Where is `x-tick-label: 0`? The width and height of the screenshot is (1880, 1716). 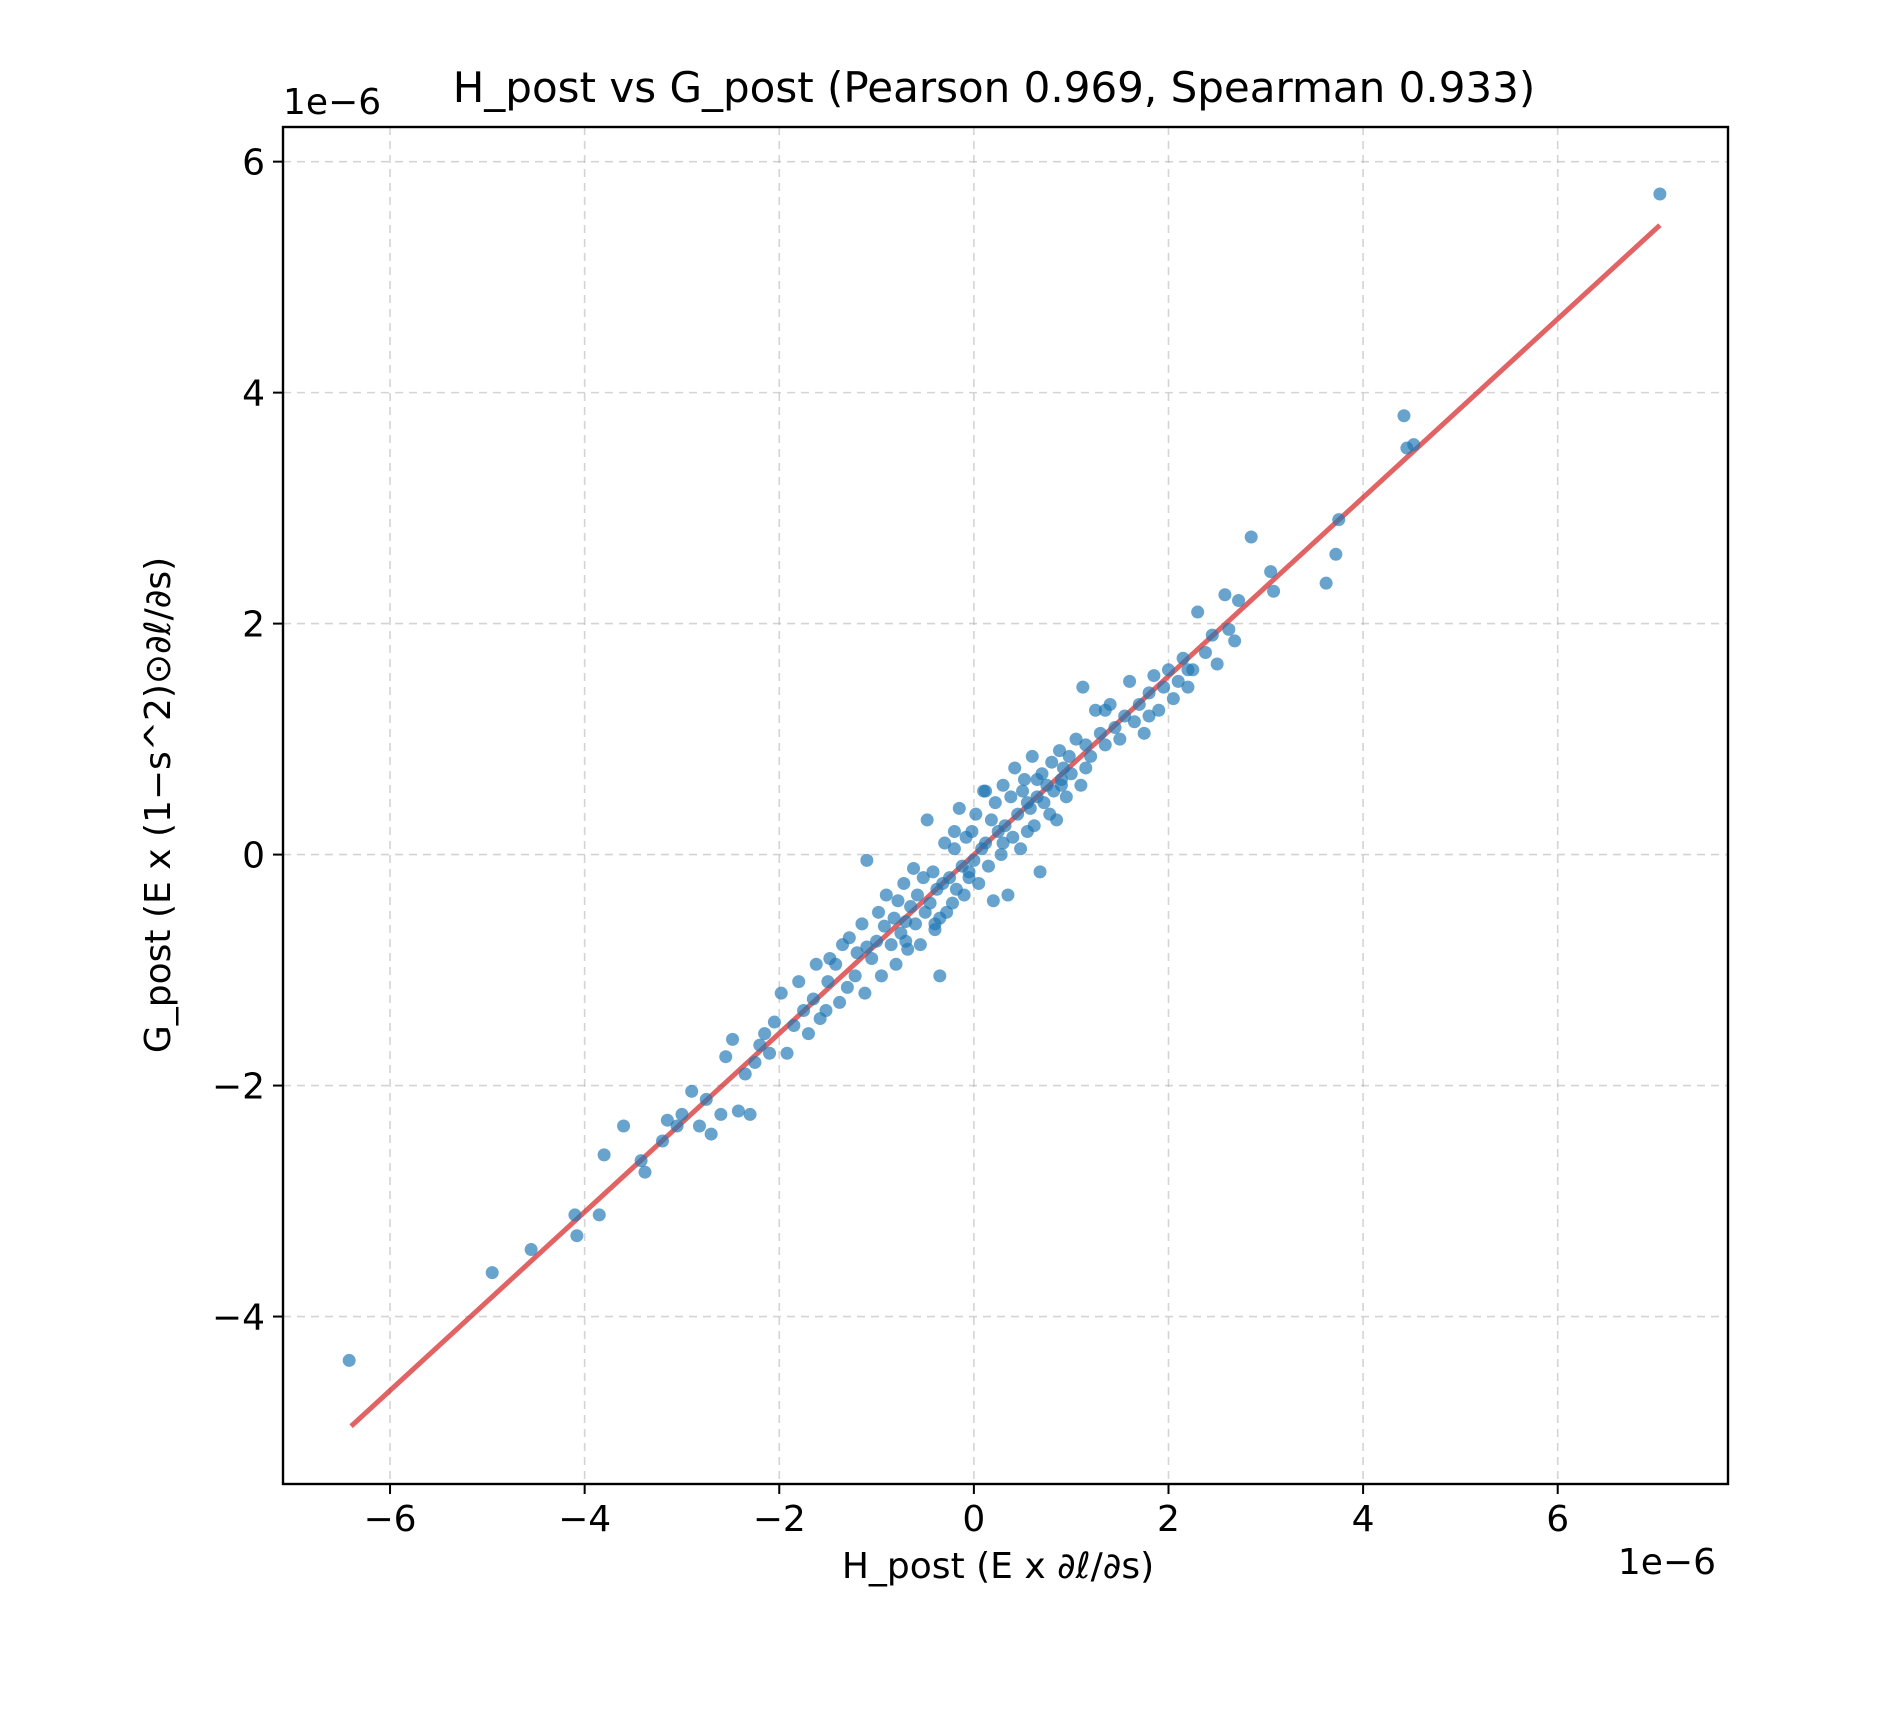
x-tick-label: 0 is located at coordinates (973, 1519).